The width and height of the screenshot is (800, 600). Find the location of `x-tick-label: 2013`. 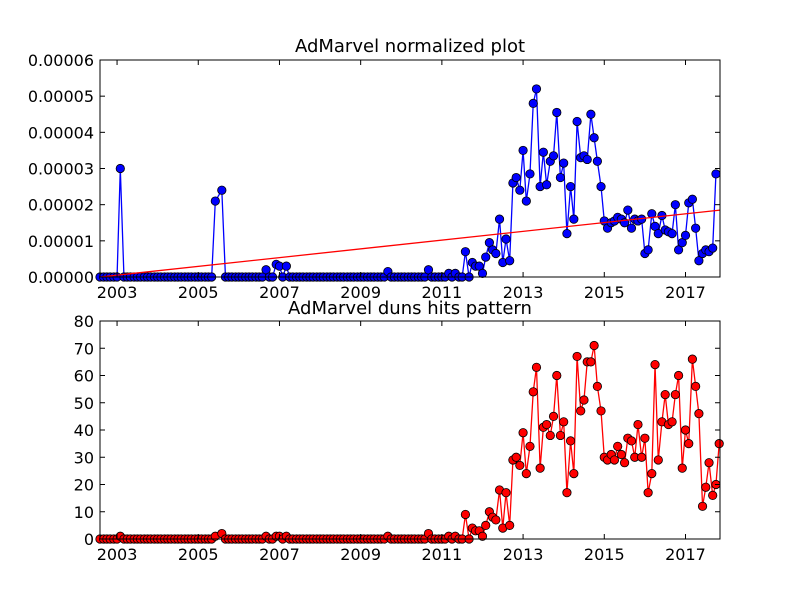

x-tick-label: 2013 is located at coordinates (523, 292).